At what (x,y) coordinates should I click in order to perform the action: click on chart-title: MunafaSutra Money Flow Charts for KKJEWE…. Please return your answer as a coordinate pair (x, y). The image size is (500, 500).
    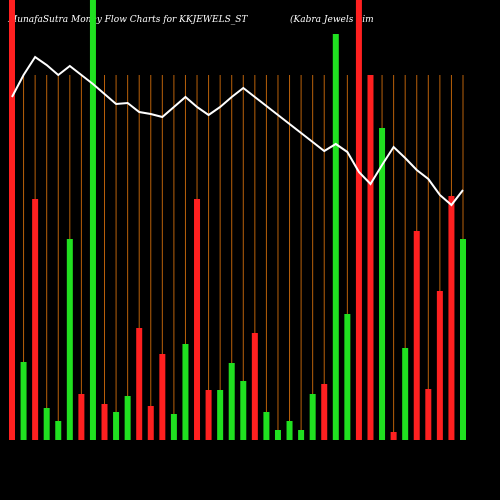
    Looking at the image, I should click on (127, 20).